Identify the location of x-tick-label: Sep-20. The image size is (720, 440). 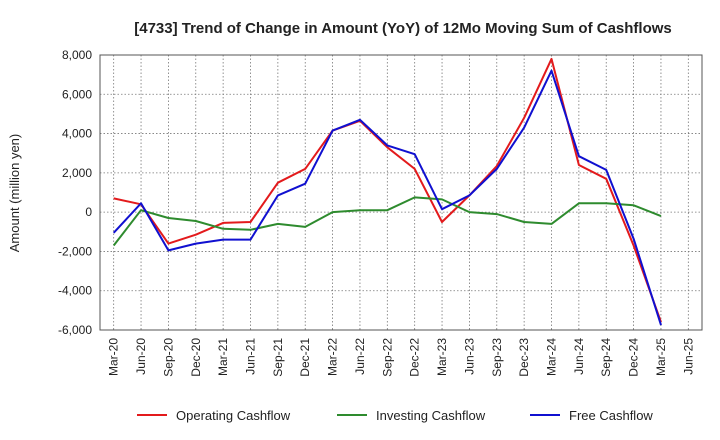
(168, 357).